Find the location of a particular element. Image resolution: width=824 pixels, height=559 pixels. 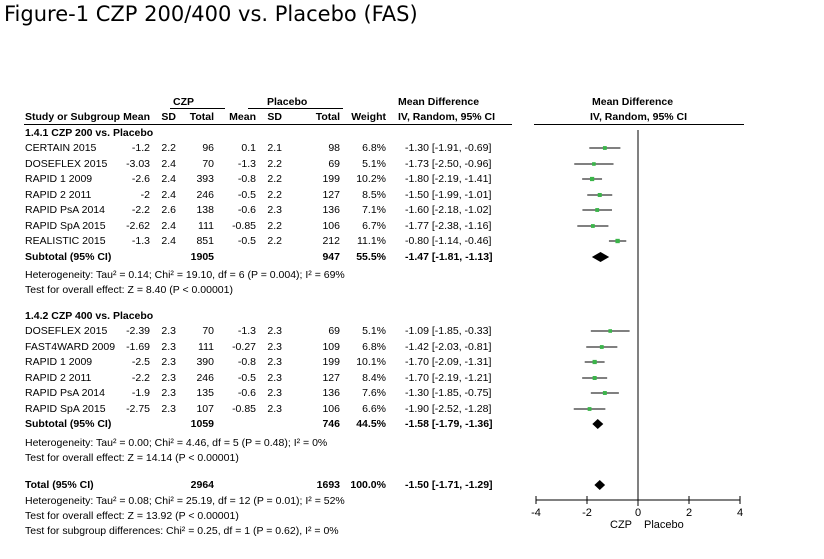

mean-difference-ci: -1.42 [-2.03, -0.81] is located at coordinates (448, 347).